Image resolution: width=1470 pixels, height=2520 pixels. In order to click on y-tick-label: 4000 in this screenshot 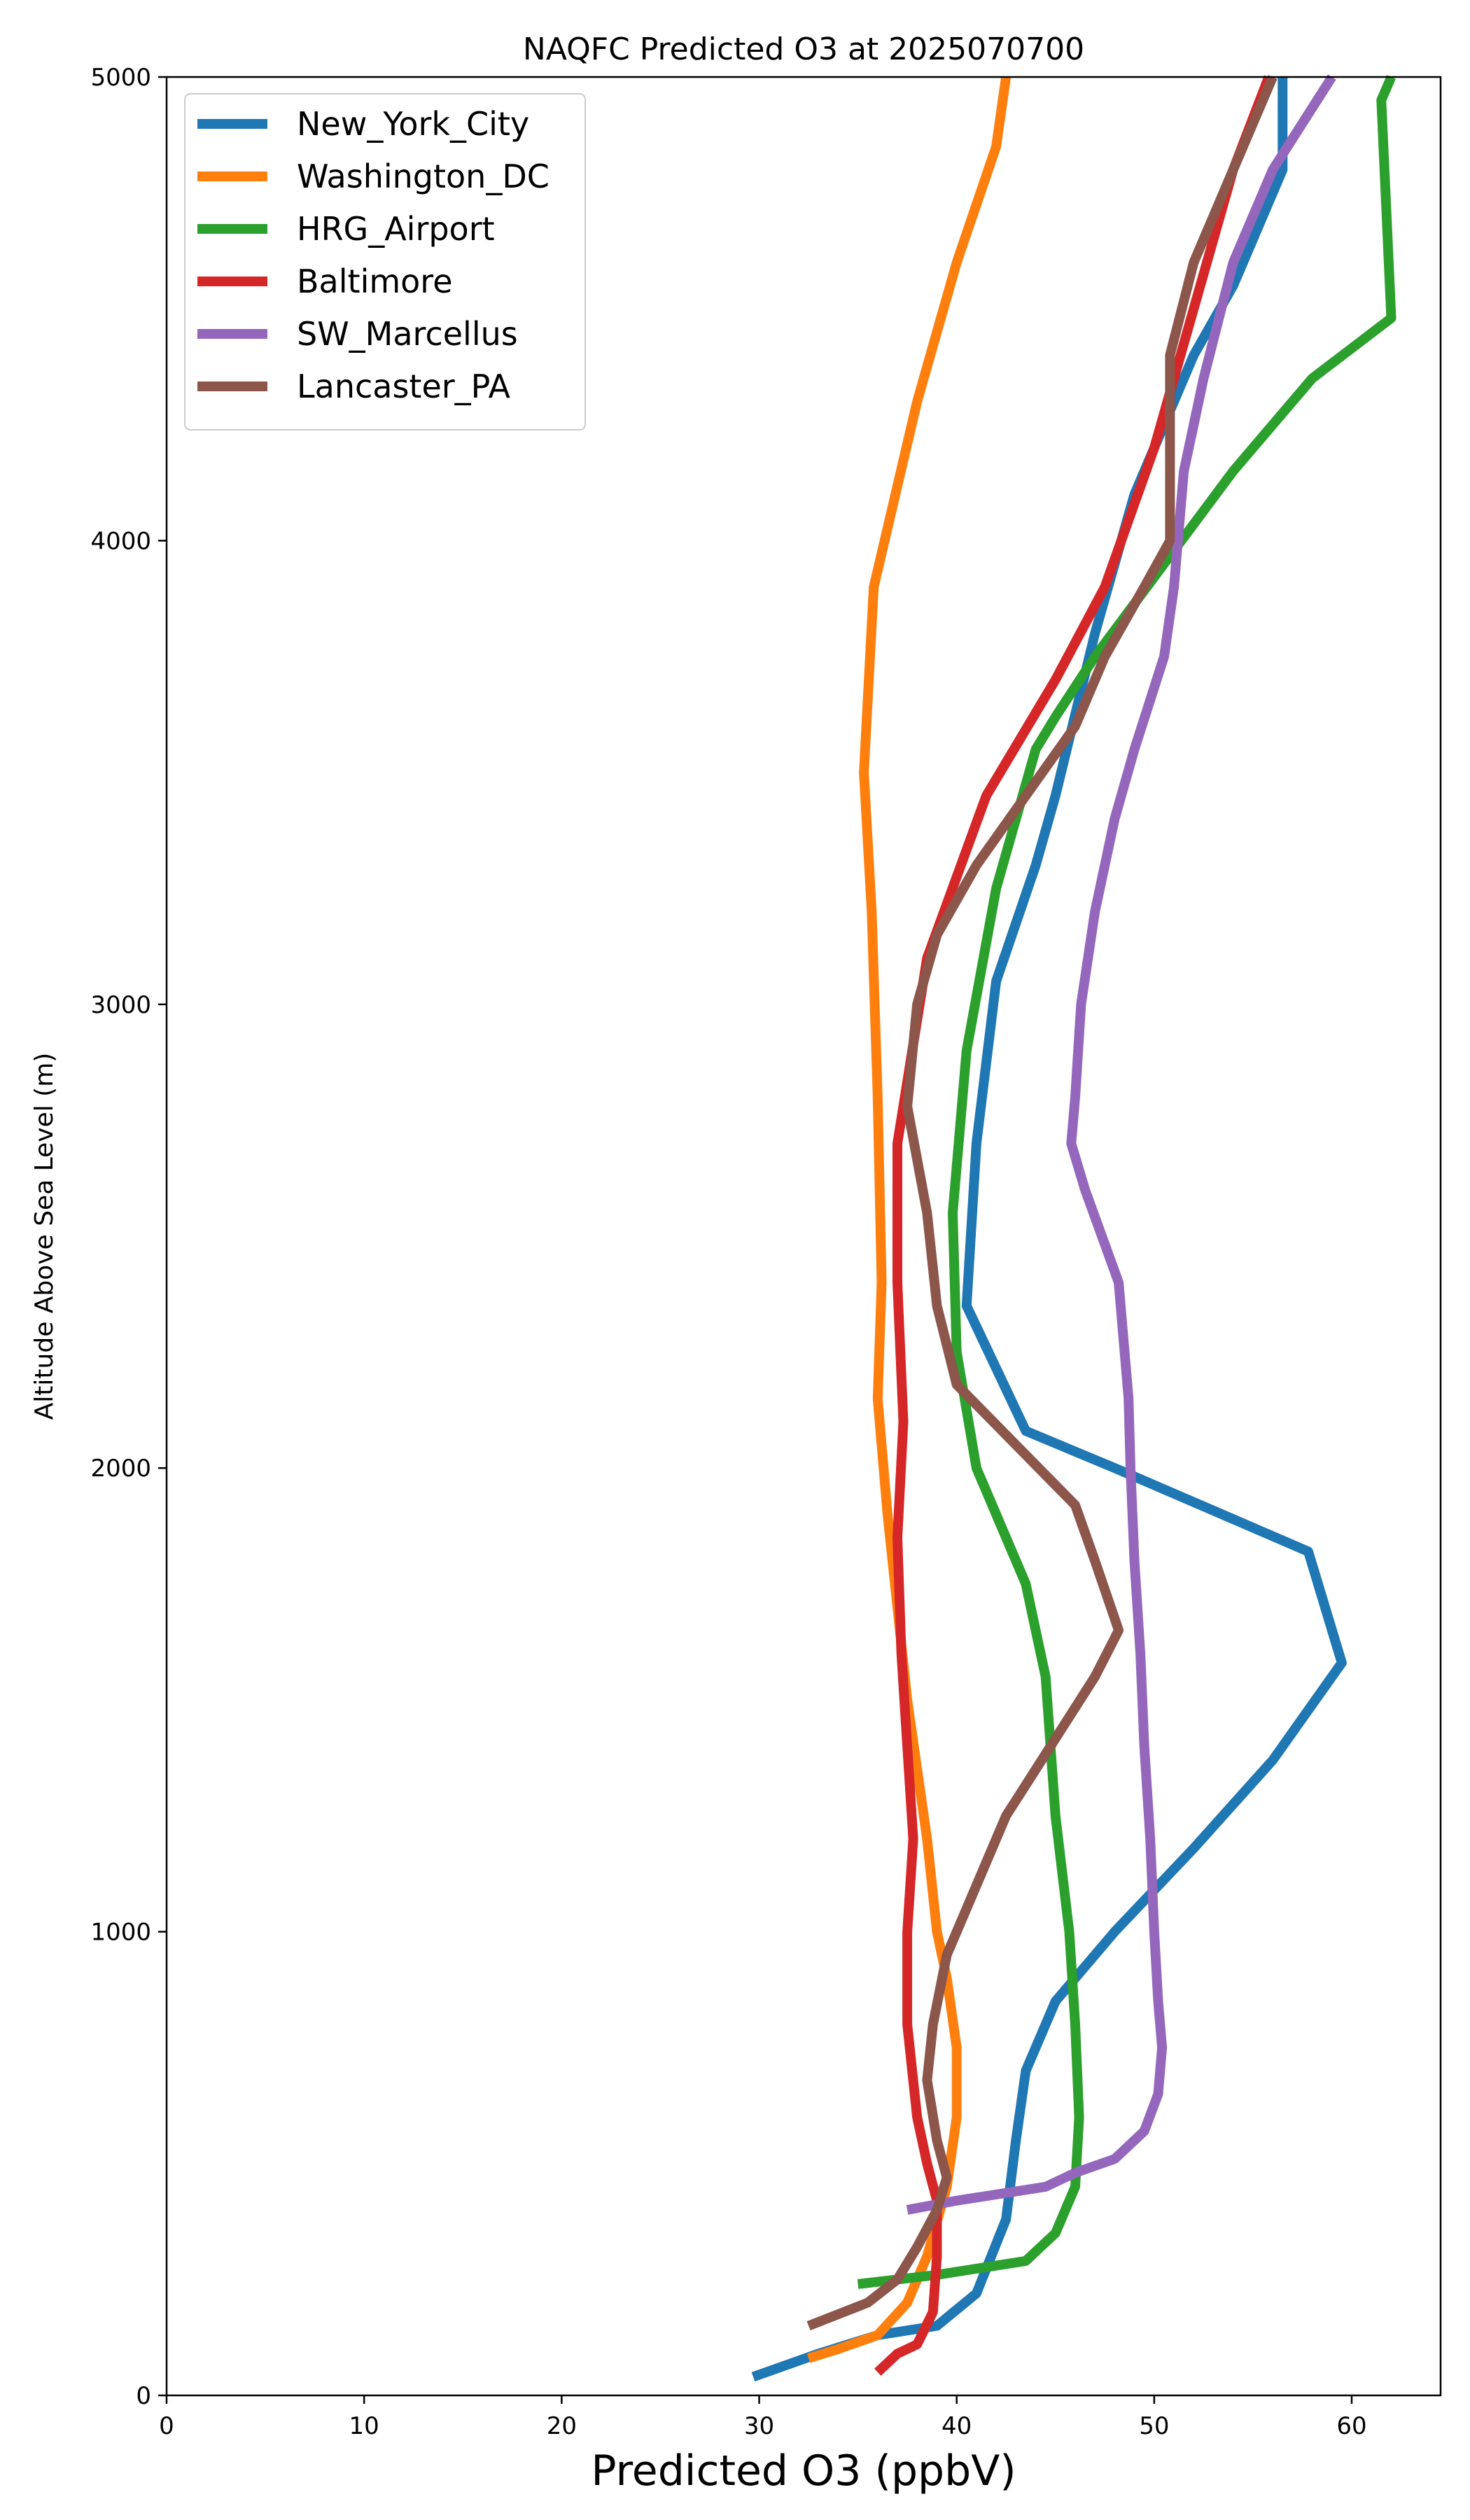, I will do `click(120, 541)`.